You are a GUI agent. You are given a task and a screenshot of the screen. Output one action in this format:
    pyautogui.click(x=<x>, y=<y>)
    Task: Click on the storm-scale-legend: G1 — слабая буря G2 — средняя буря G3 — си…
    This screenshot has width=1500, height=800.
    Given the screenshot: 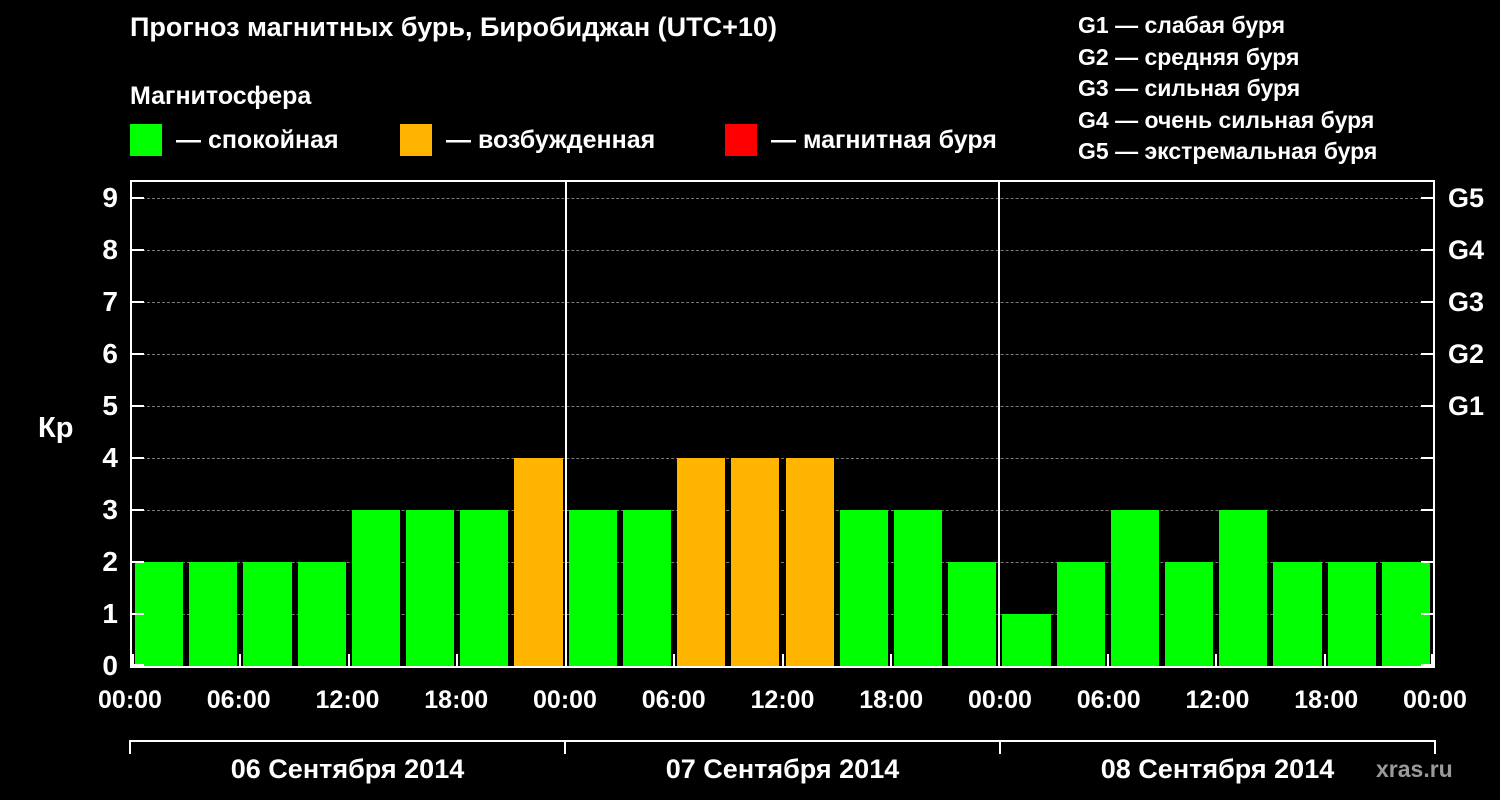 What is the action you would take?
    pyautogui.click(x=1227, y=89)
    